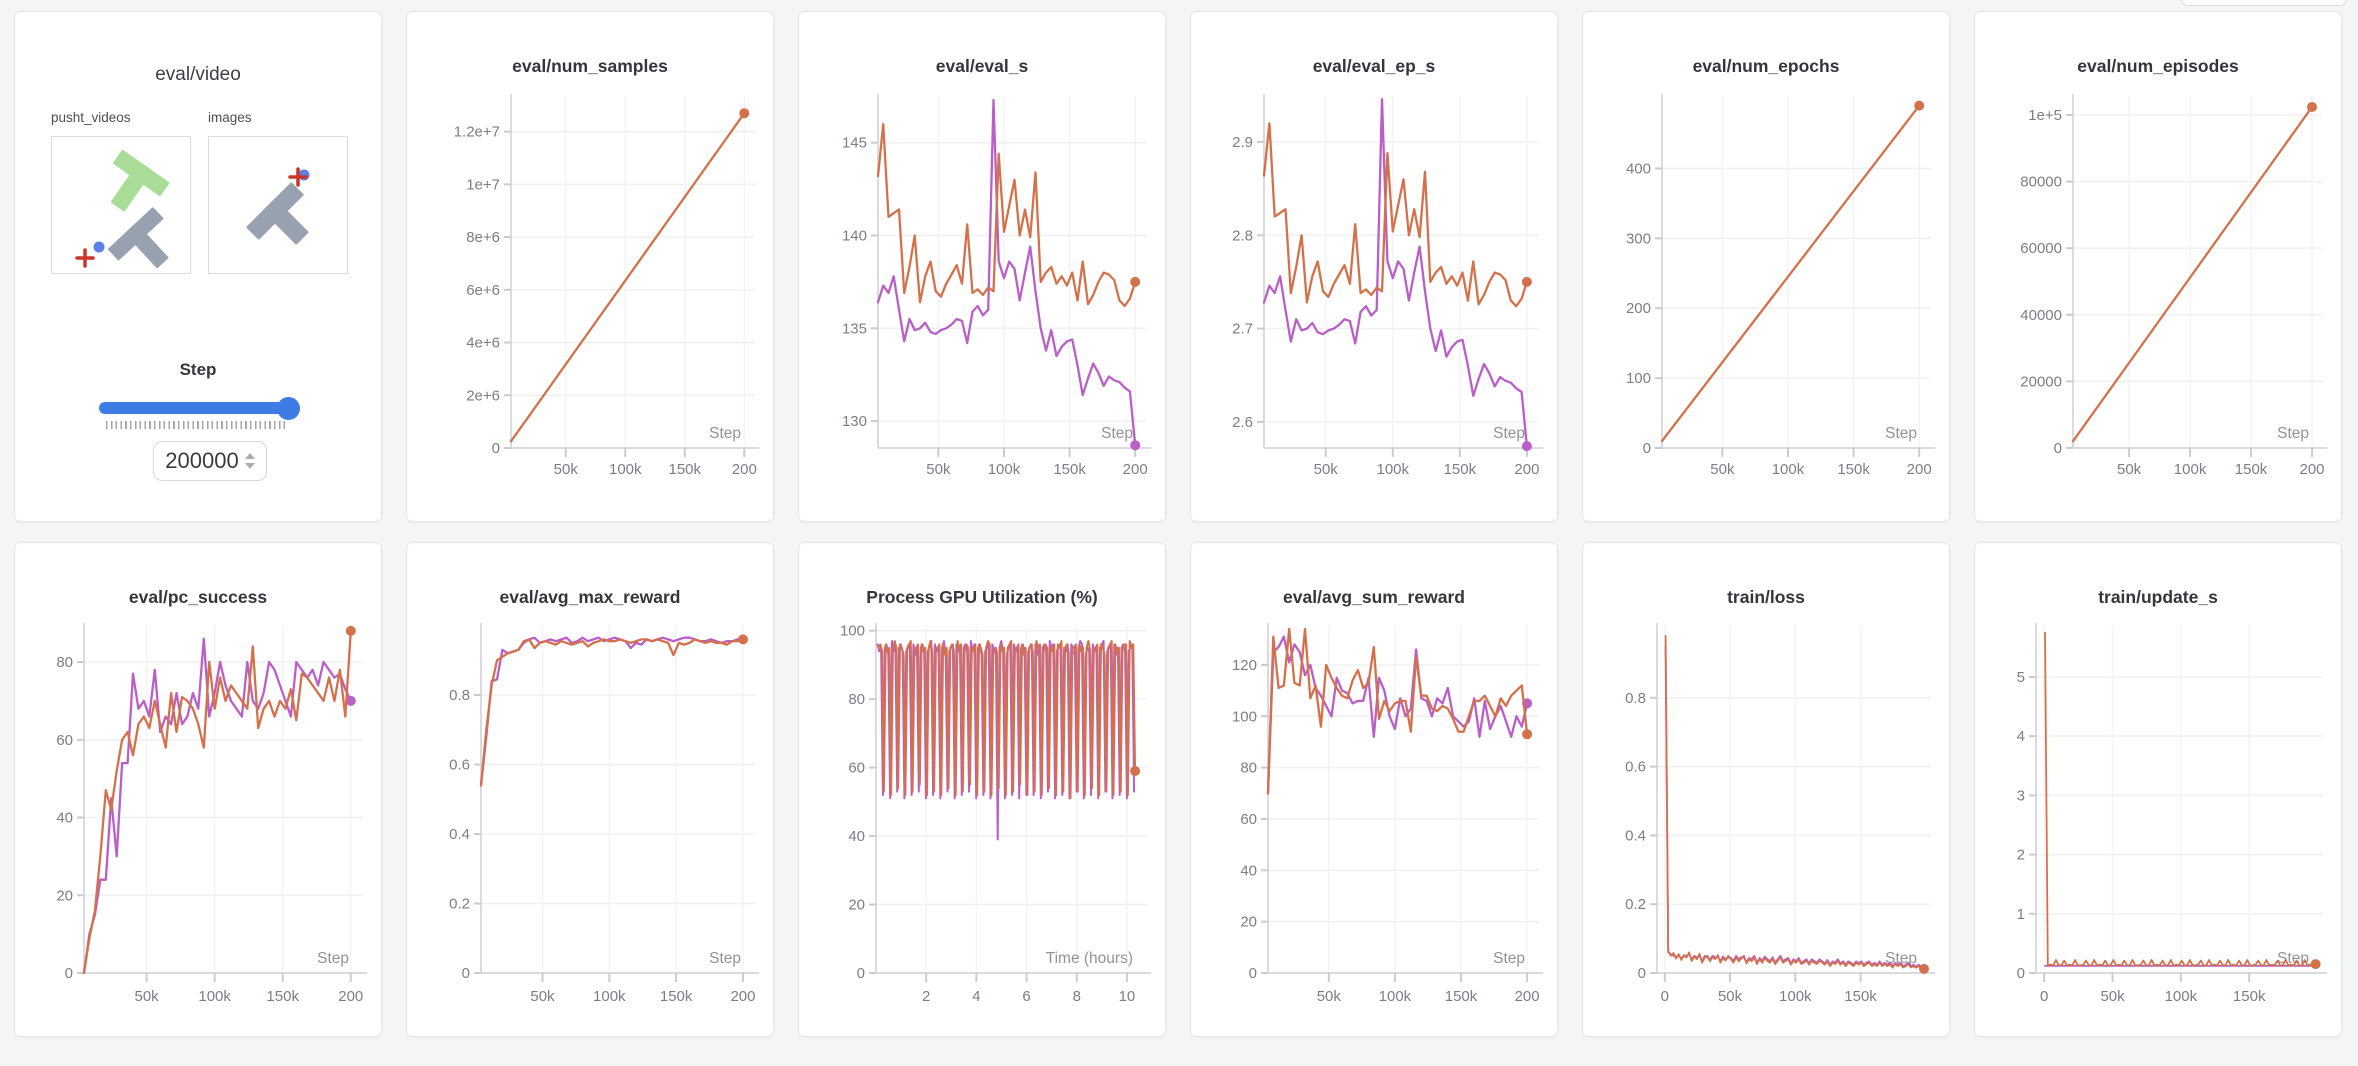 The height and width of the screenshot is (1066, 2358). Describe the element at coordinates (140, 180) in the screenshot. I see `green-t-shape` at that location.